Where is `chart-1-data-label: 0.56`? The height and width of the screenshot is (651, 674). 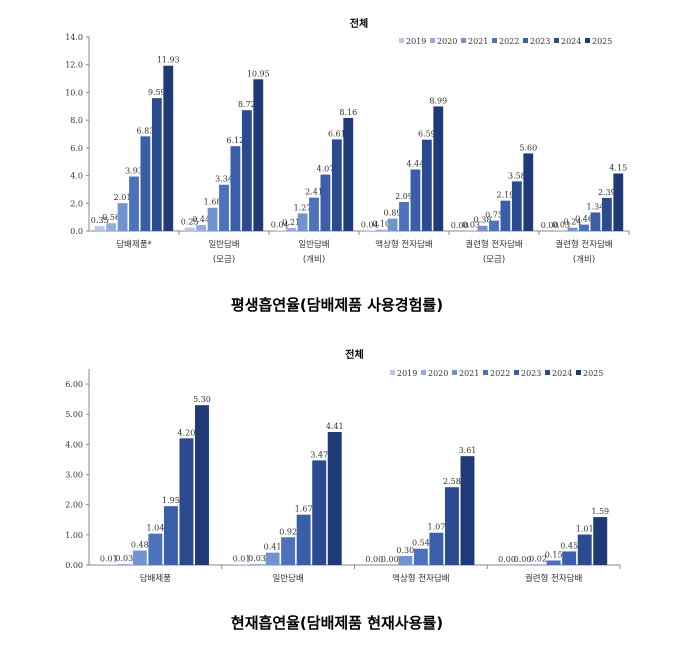 chart-1-data-label: 0.56 is located at coordinates (111, 217).